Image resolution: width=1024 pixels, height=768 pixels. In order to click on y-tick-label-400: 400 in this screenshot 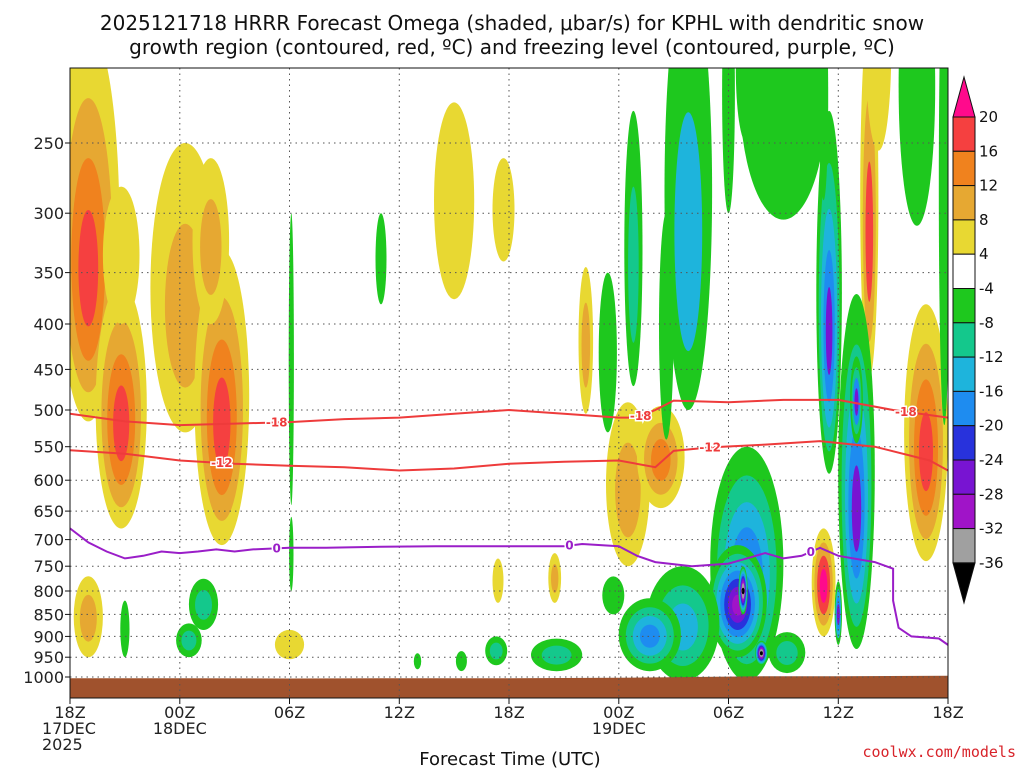, I will do `click(48, 324)`.